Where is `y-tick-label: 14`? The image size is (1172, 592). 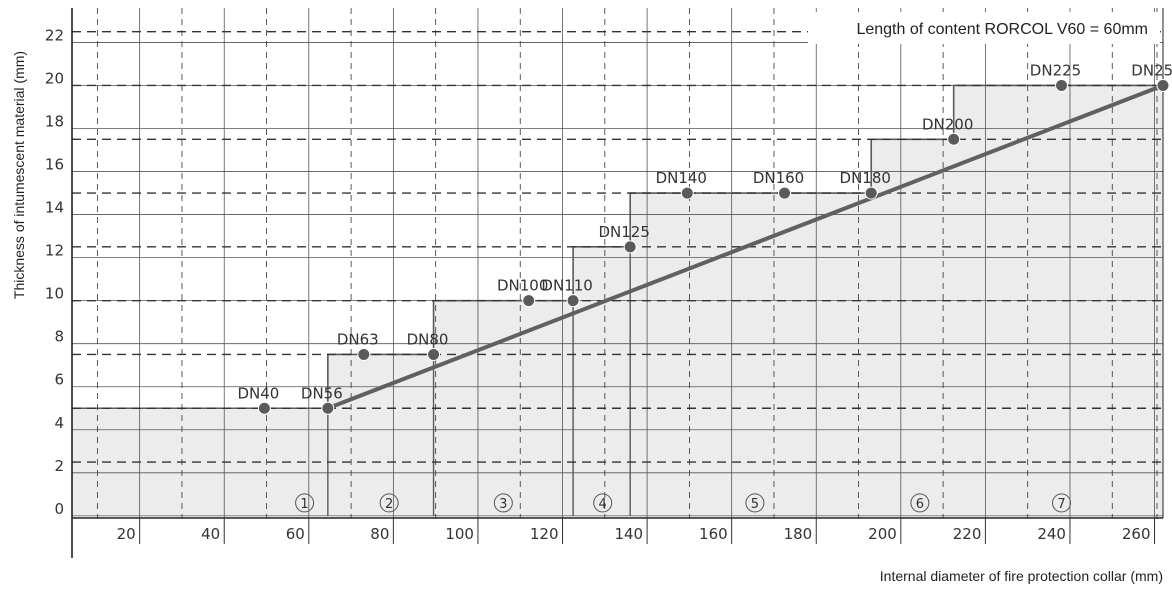 y-tick-label: 14 is located at coordinates (54, 208).